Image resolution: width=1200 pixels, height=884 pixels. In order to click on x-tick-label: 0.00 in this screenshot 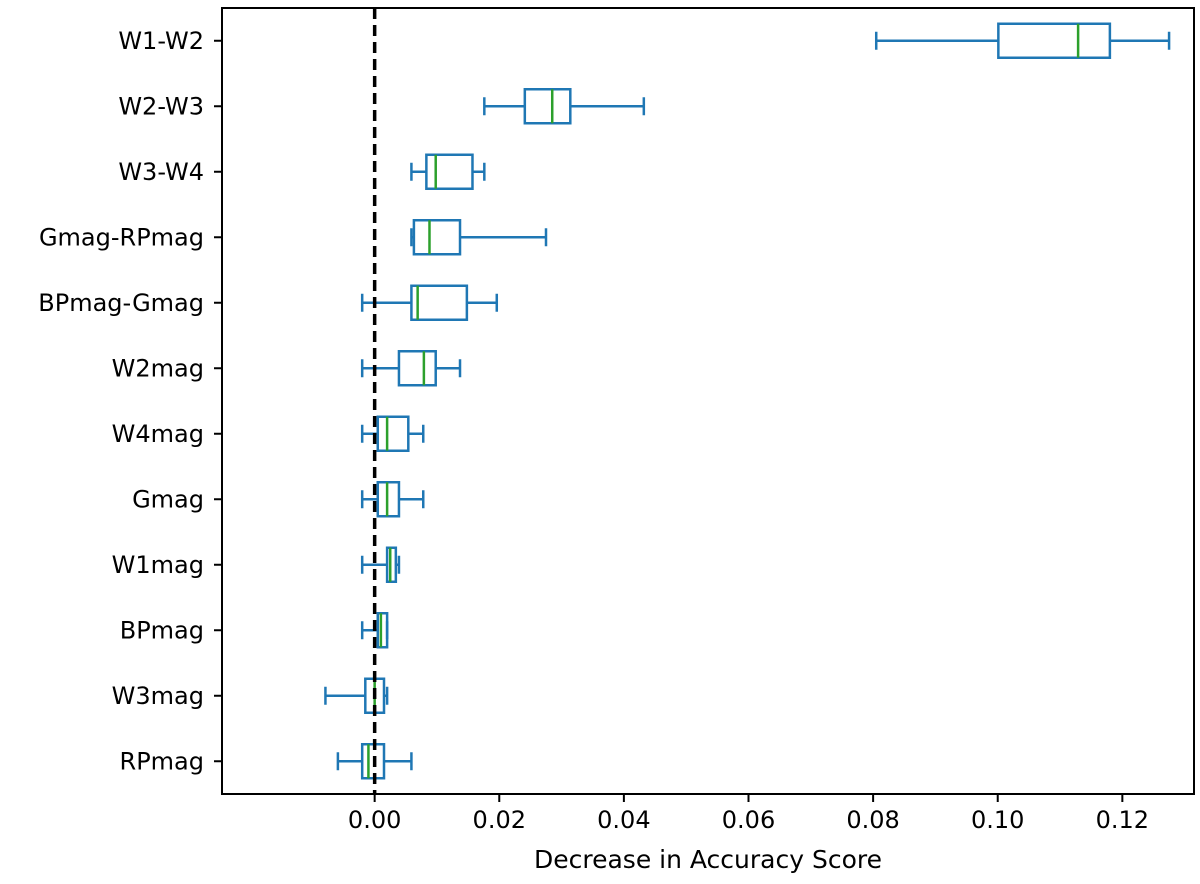, I will do `click(374, 820)`.